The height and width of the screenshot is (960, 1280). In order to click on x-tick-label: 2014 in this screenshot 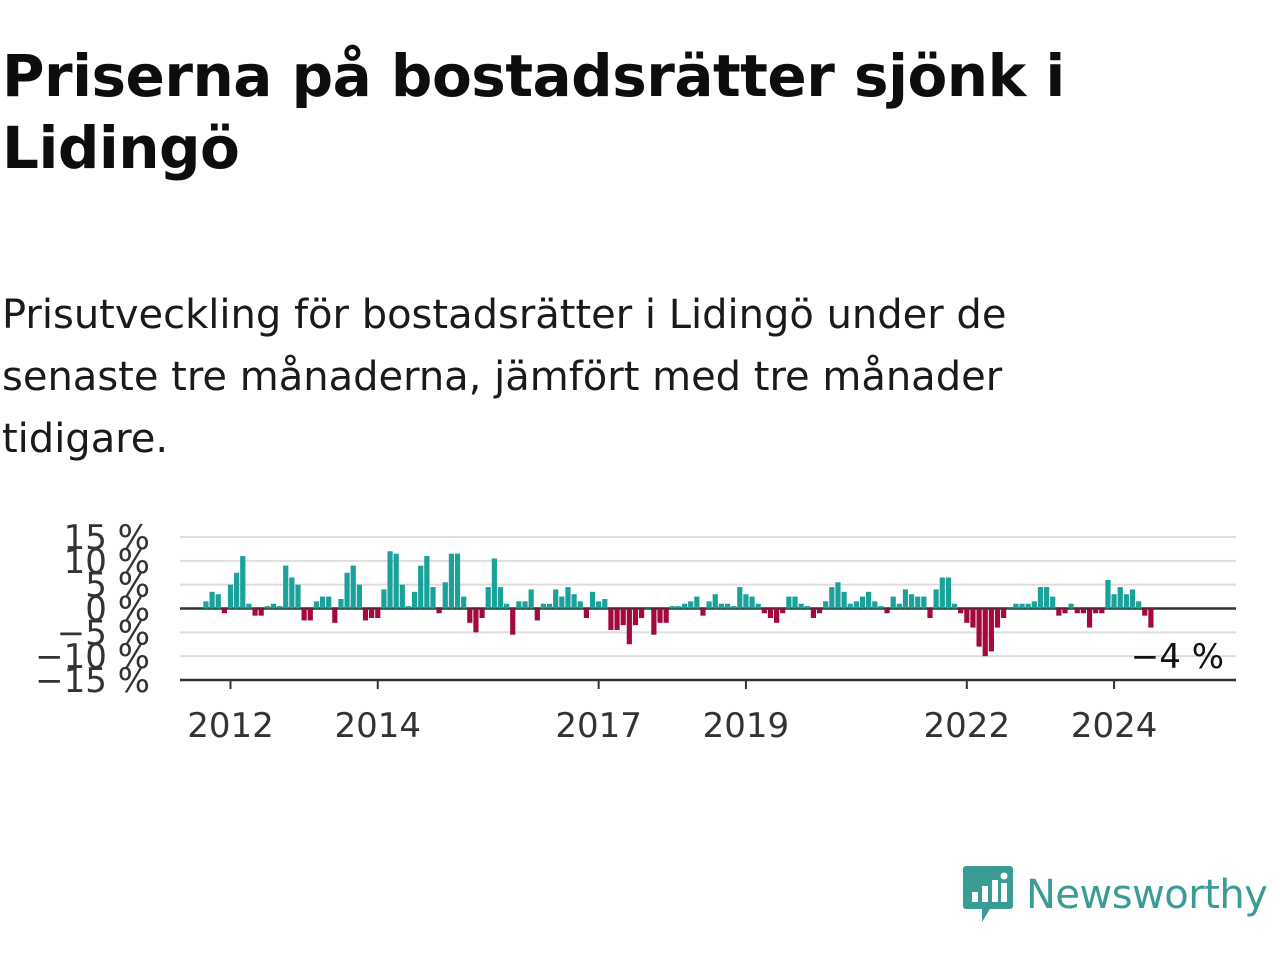, I will do `click(377, 726)`.